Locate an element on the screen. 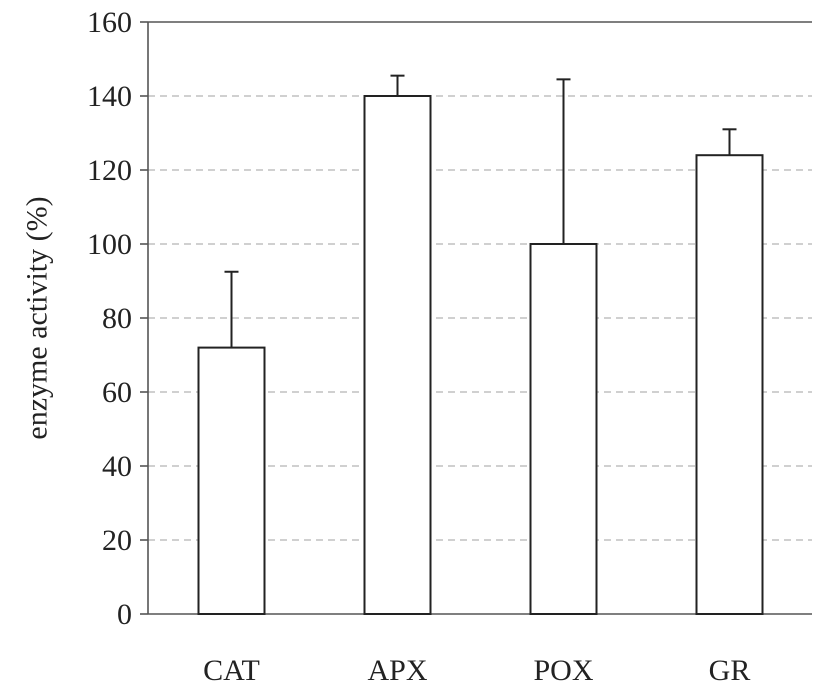 This screenshot has height=690, width=813. y-axis-title: enzyme activity (%) is located at coordinates (37, 317).